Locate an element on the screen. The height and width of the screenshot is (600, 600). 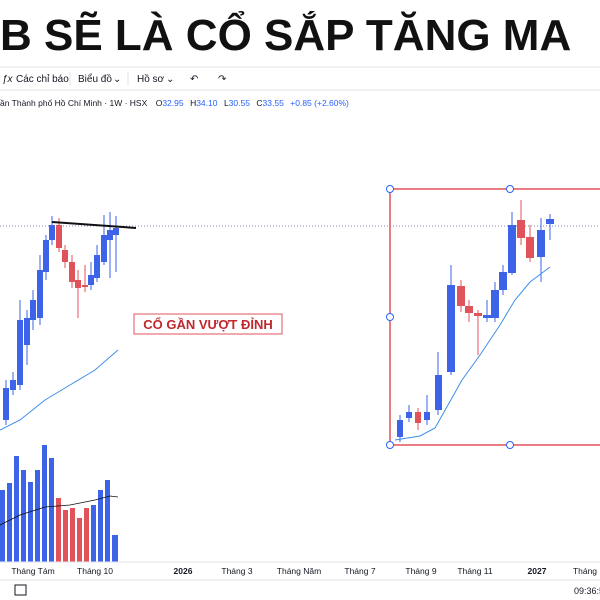
symbol: ần Thành phố Hồ Chí Minh · 1W · HSX is located at coordinates (74, 103).